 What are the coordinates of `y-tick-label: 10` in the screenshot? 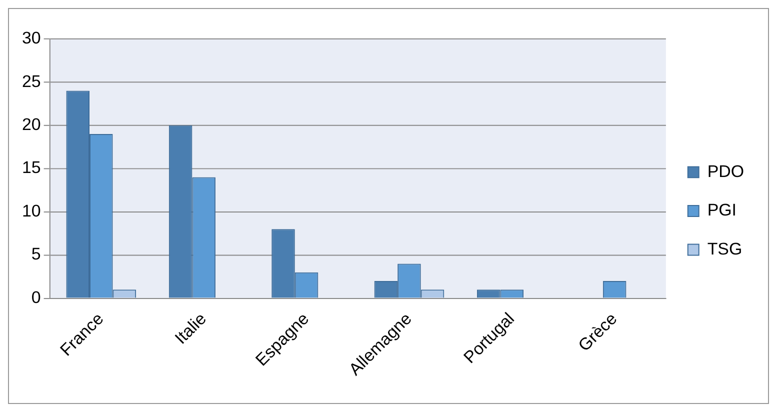 It's located at (31, 211).